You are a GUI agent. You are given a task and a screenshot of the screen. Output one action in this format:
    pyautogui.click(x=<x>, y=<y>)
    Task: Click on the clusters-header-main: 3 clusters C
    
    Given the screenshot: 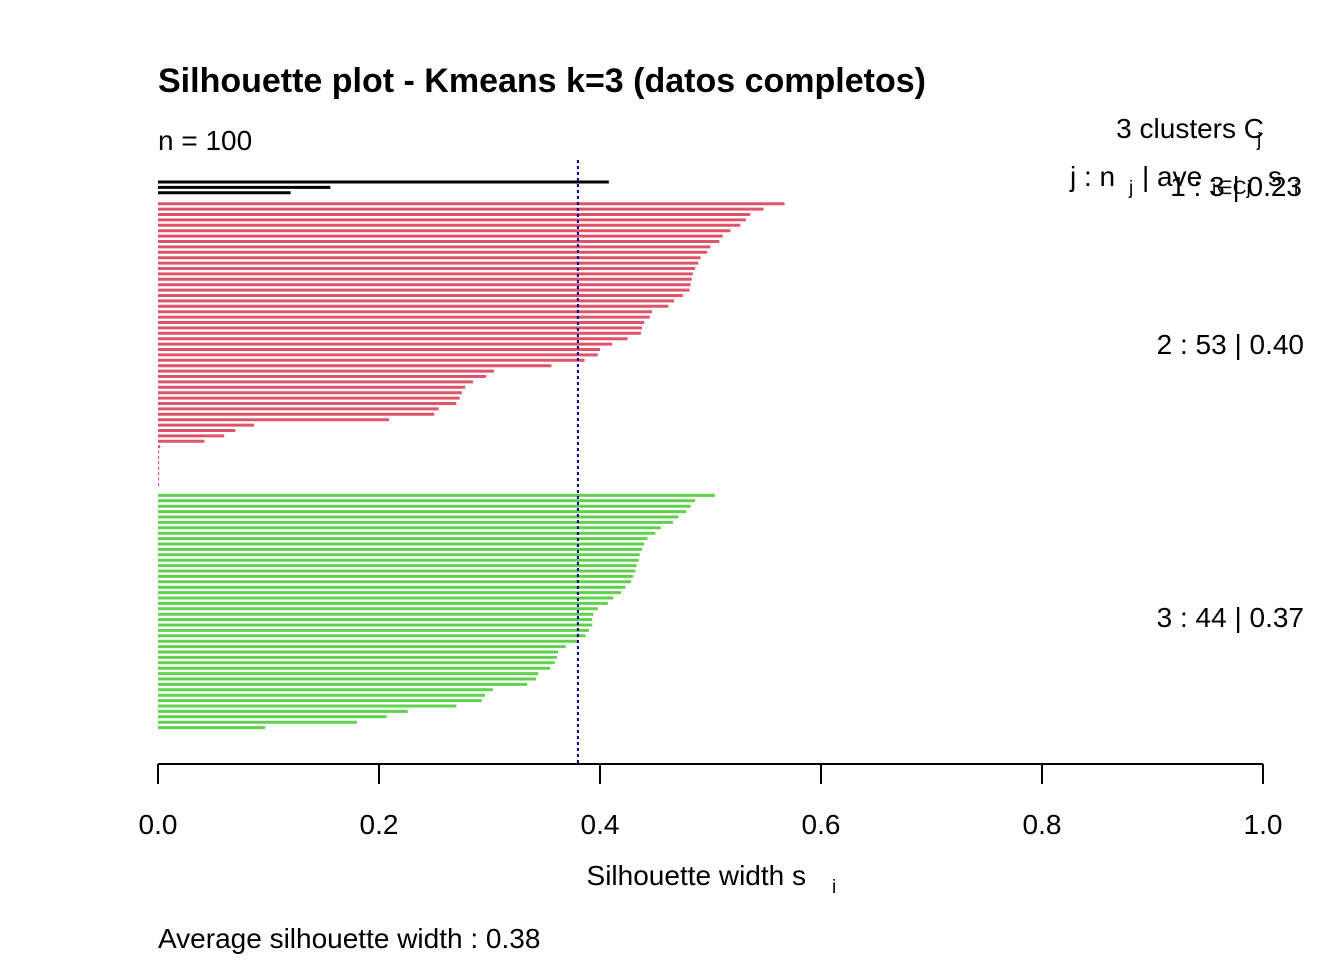 What is the action you would take?
    pyautogui.click(x=1190, y=128)
    